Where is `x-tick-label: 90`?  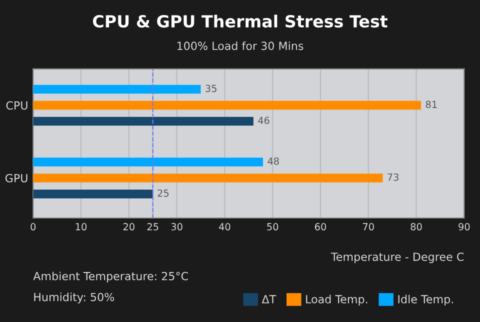 x-tick-label: 90 is located at coordinates (464, 226).